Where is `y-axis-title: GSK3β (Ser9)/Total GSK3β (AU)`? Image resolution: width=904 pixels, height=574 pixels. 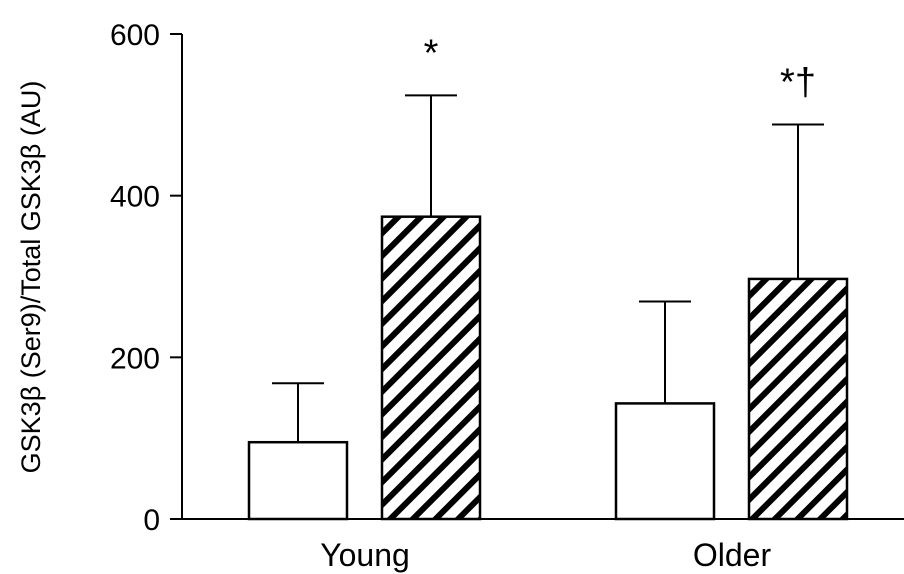
y-axis-title: GSK3β (Ser9)/Total GSK3β (AU) is located at coordinates (31, 277).